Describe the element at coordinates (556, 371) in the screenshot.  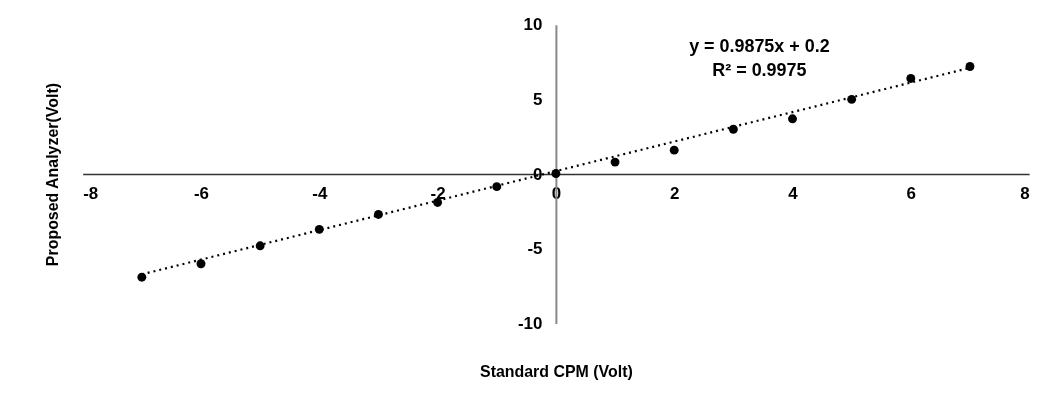
I see `x-axis-title: Standard CPM (Volt)` at that location.